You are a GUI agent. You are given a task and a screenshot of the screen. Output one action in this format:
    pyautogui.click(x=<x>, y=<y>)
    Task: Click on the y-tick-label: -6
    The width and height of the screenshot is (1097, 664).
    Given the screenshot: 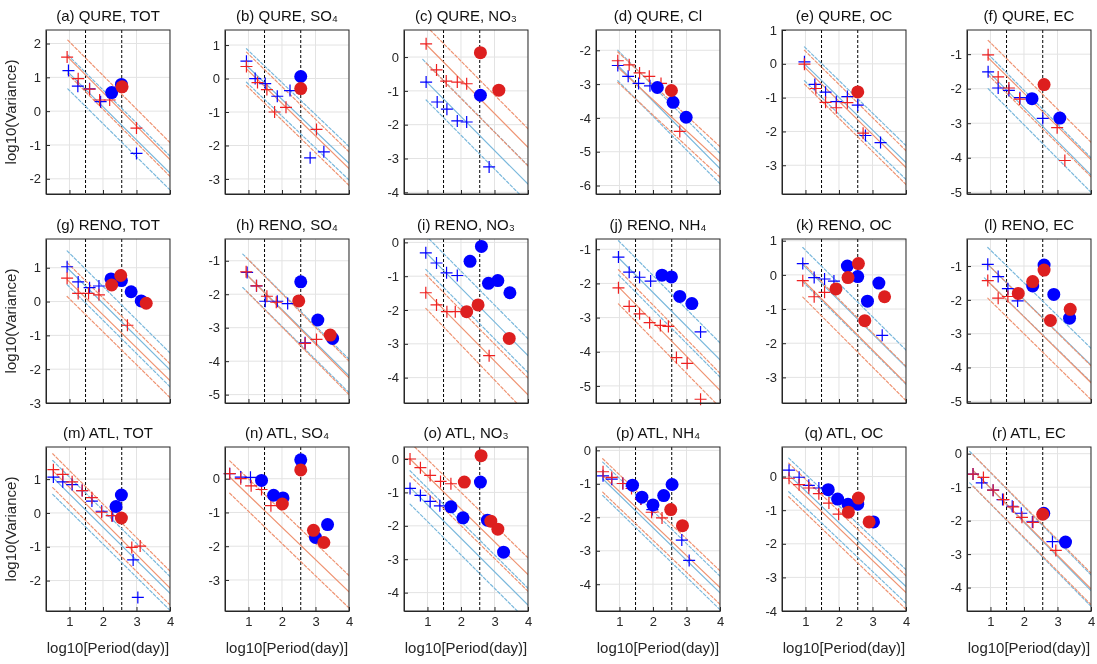 What is the action you would take?
    pyautogui.click(x=585, y=186)
    